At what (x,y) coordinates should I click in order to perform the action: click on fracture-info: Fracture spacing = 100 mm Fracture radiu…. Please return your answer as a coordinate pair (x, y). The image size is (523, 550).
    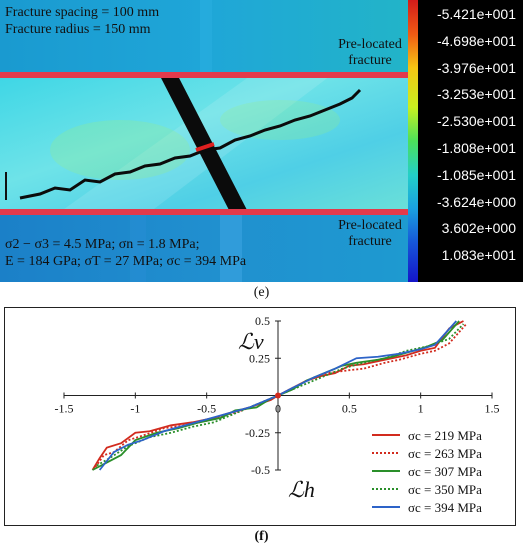
    Looking at the image, I should click on (82, 21).